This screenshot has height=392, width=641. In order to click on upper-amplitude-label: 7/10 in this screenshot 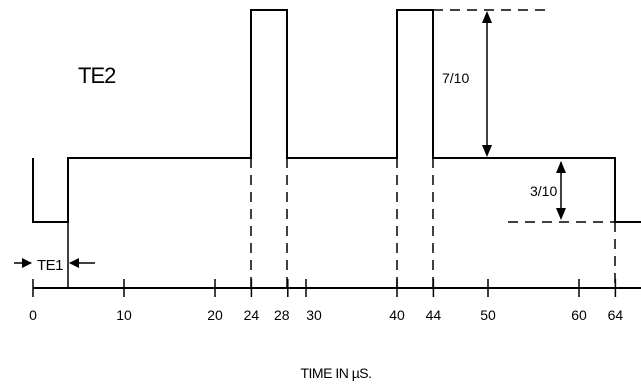, I will do `click(455, 78)`.